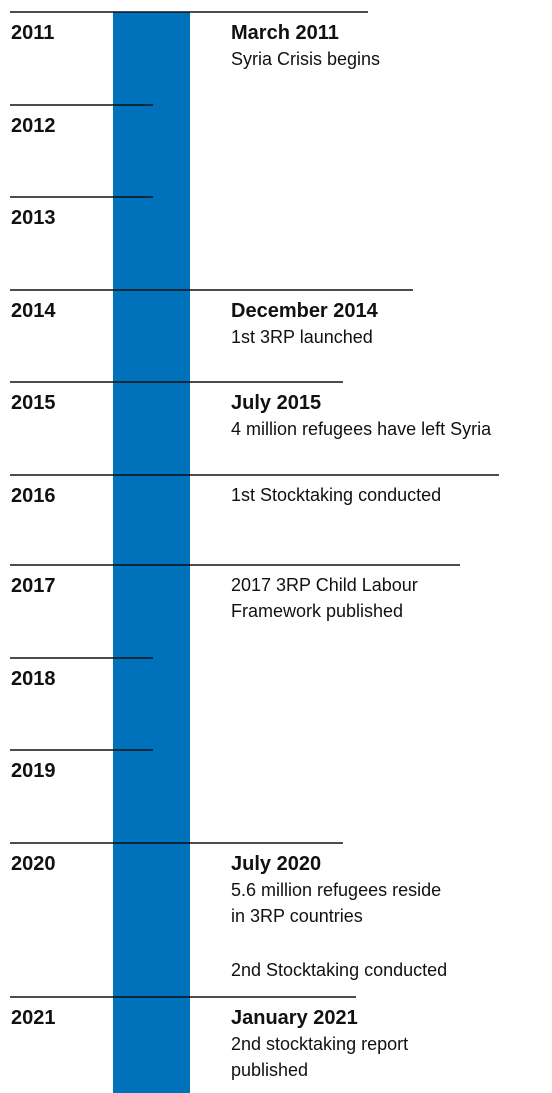 Image resolution: width=552 pixels, height=1093 pixels. What do you see at coordinates (336, 890) in the screenshot?
I see `event-text: 5.6 million refugees reside` at bounding box center [336, 890].